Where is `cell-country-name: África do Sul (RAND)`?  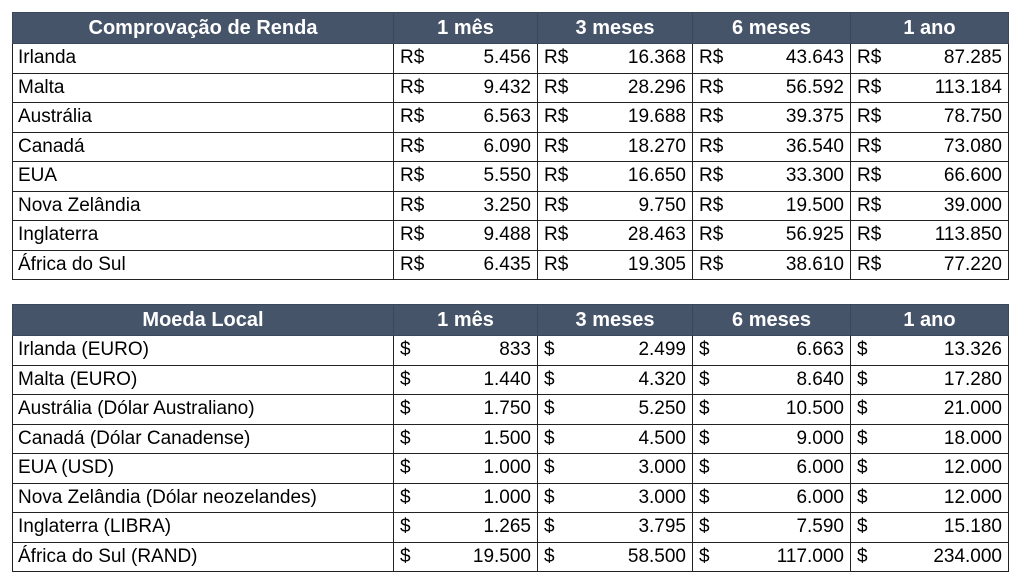 cell-country-name: África do Sul (RAND) is located at coordinates (203, 556).